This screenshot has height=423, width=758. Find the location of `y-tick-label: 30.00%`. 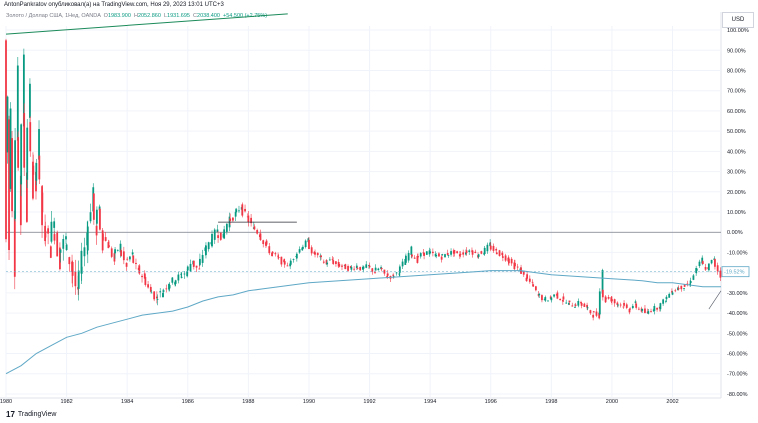

y-tick-label: 30.00% is located at coordinates (736, 173).